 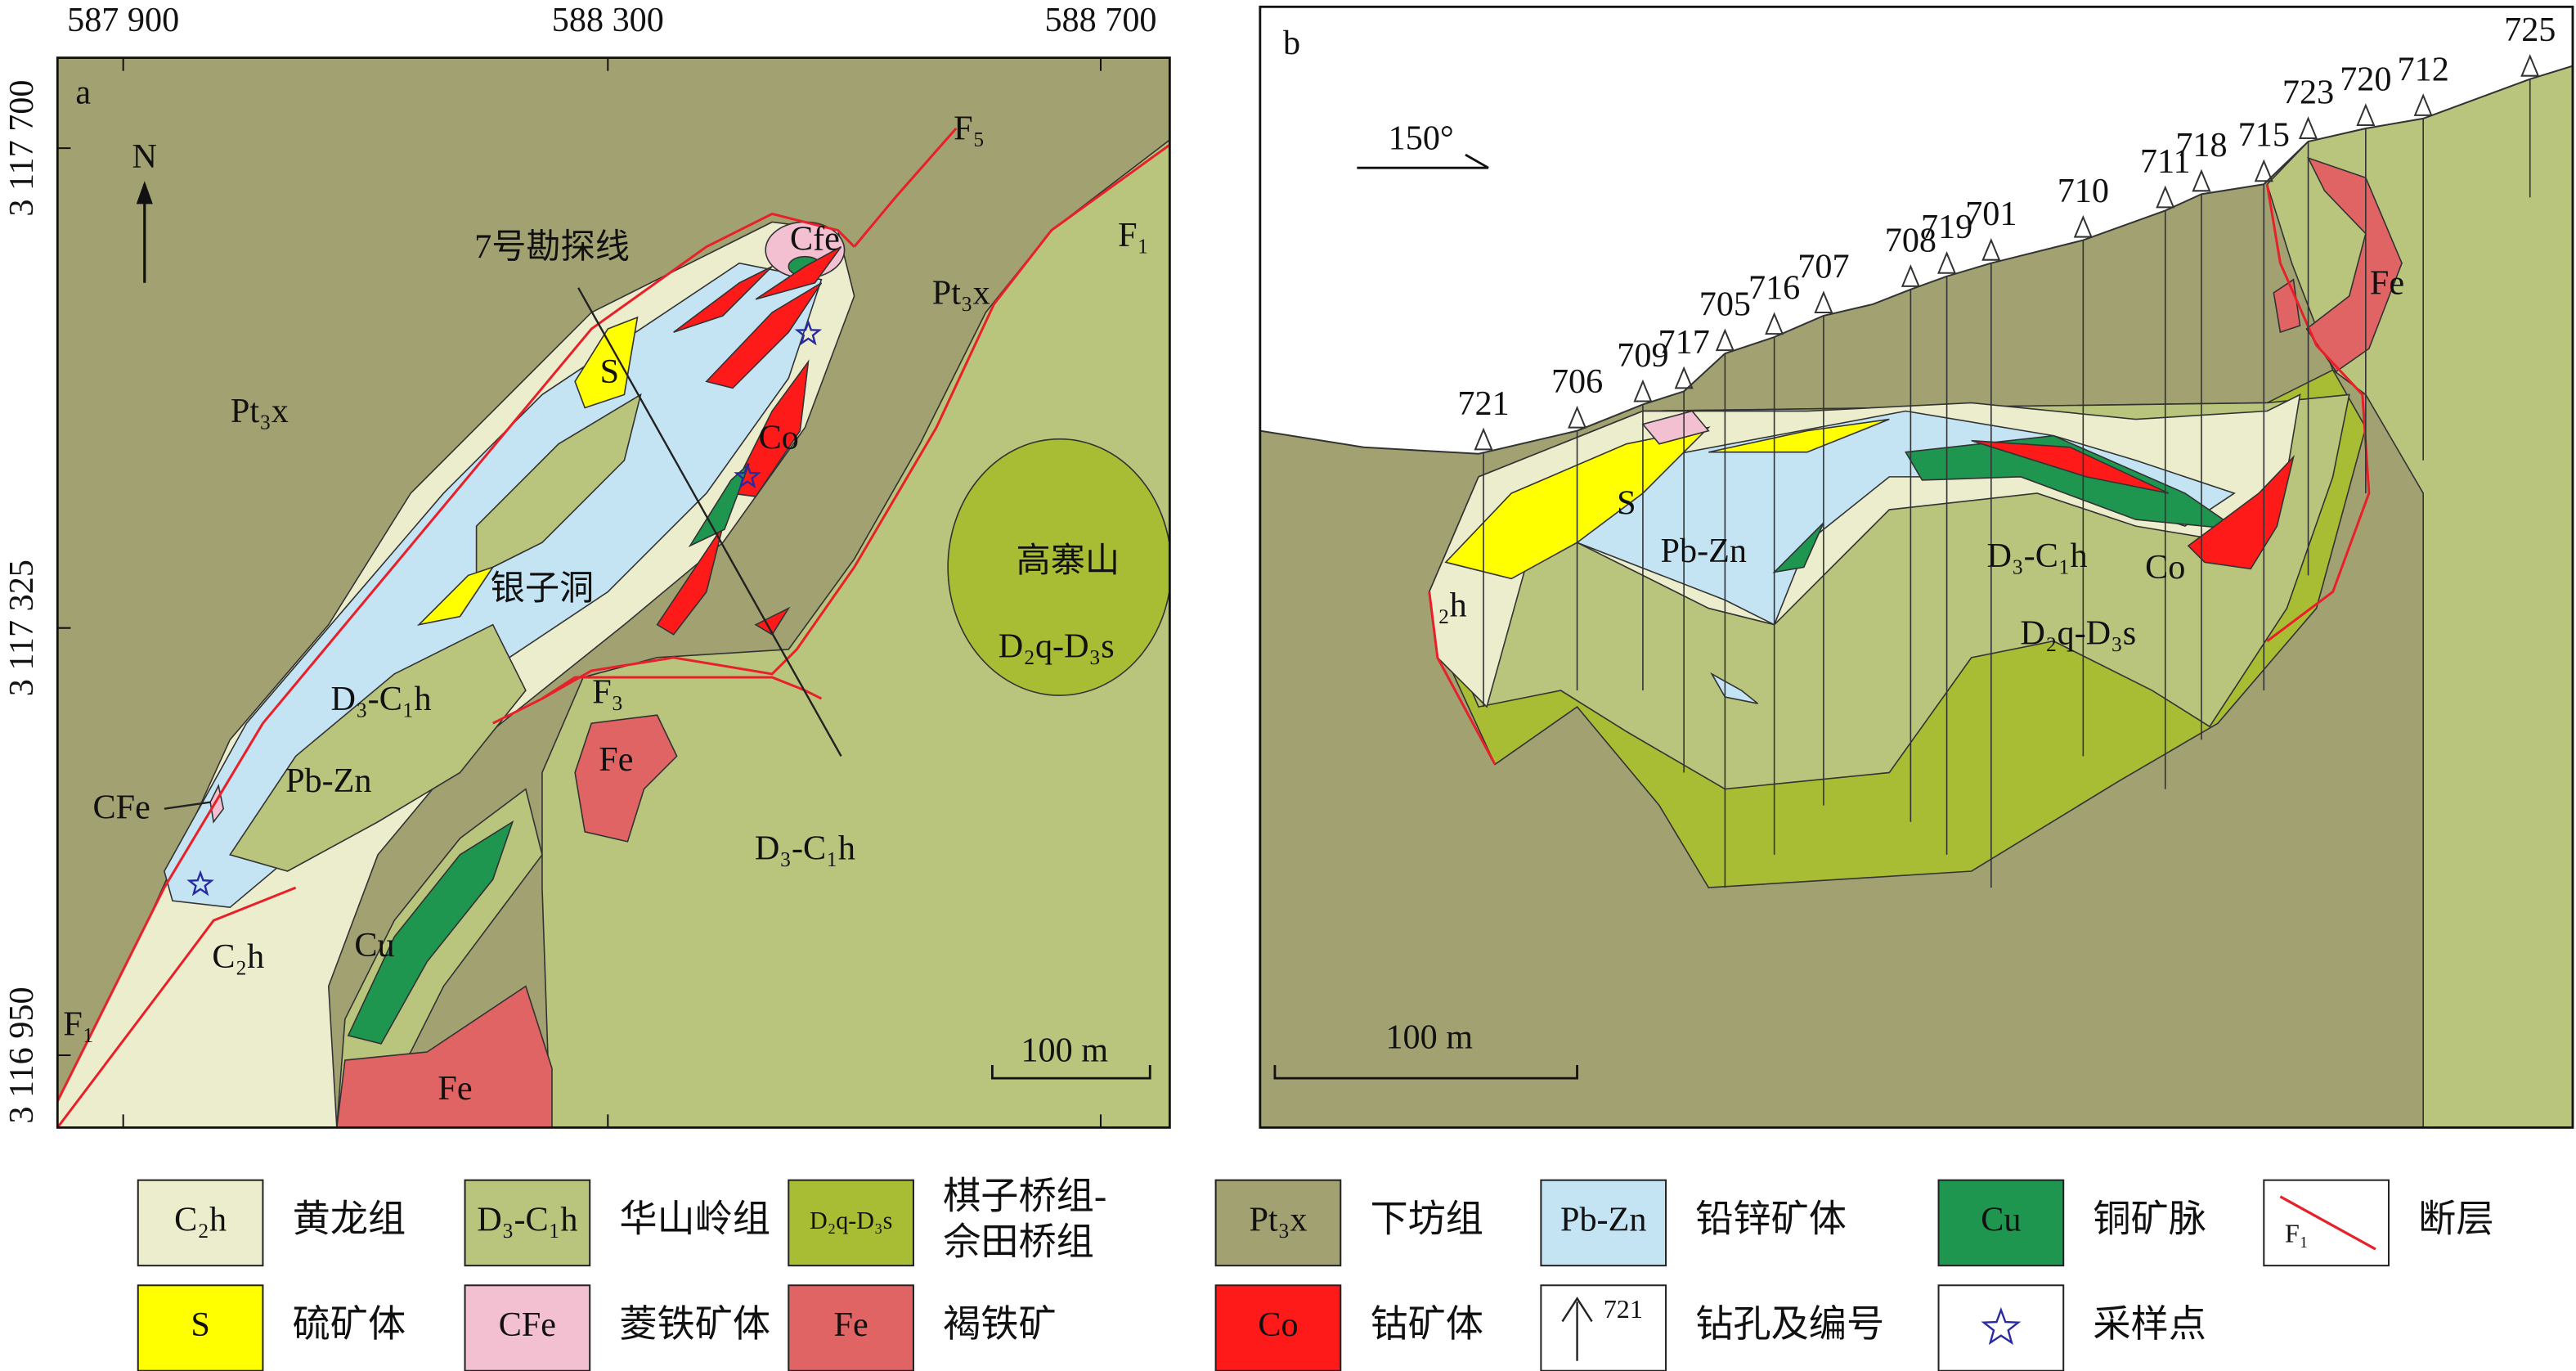 What do you see at coordinates (22, 628) in the screenshot?
I see `y-coord-label: 3 117 325` at bounding box center [22, 628].